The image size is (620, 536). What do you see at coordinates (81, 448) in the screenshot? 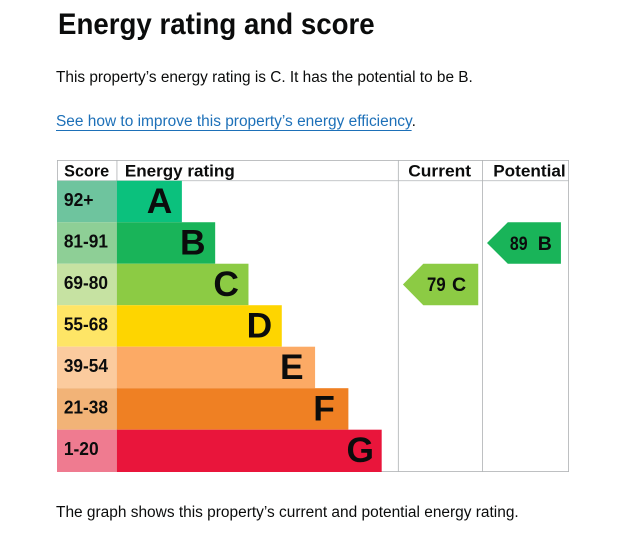
I see `svg-text: 1-20` at bounding box center [81, 448].